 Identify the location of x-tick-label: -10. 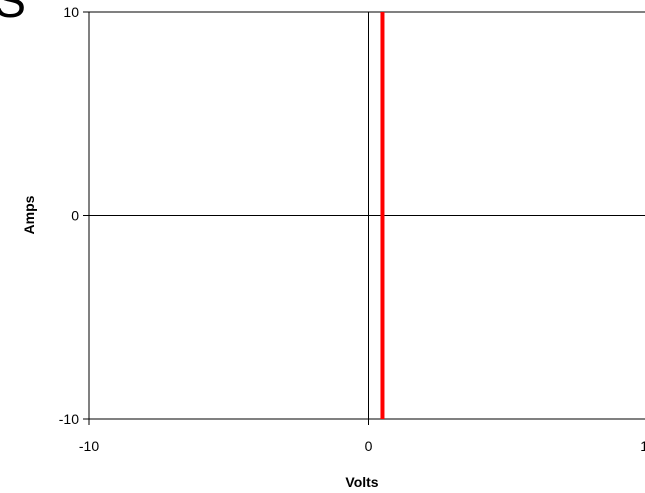
(89, 446).